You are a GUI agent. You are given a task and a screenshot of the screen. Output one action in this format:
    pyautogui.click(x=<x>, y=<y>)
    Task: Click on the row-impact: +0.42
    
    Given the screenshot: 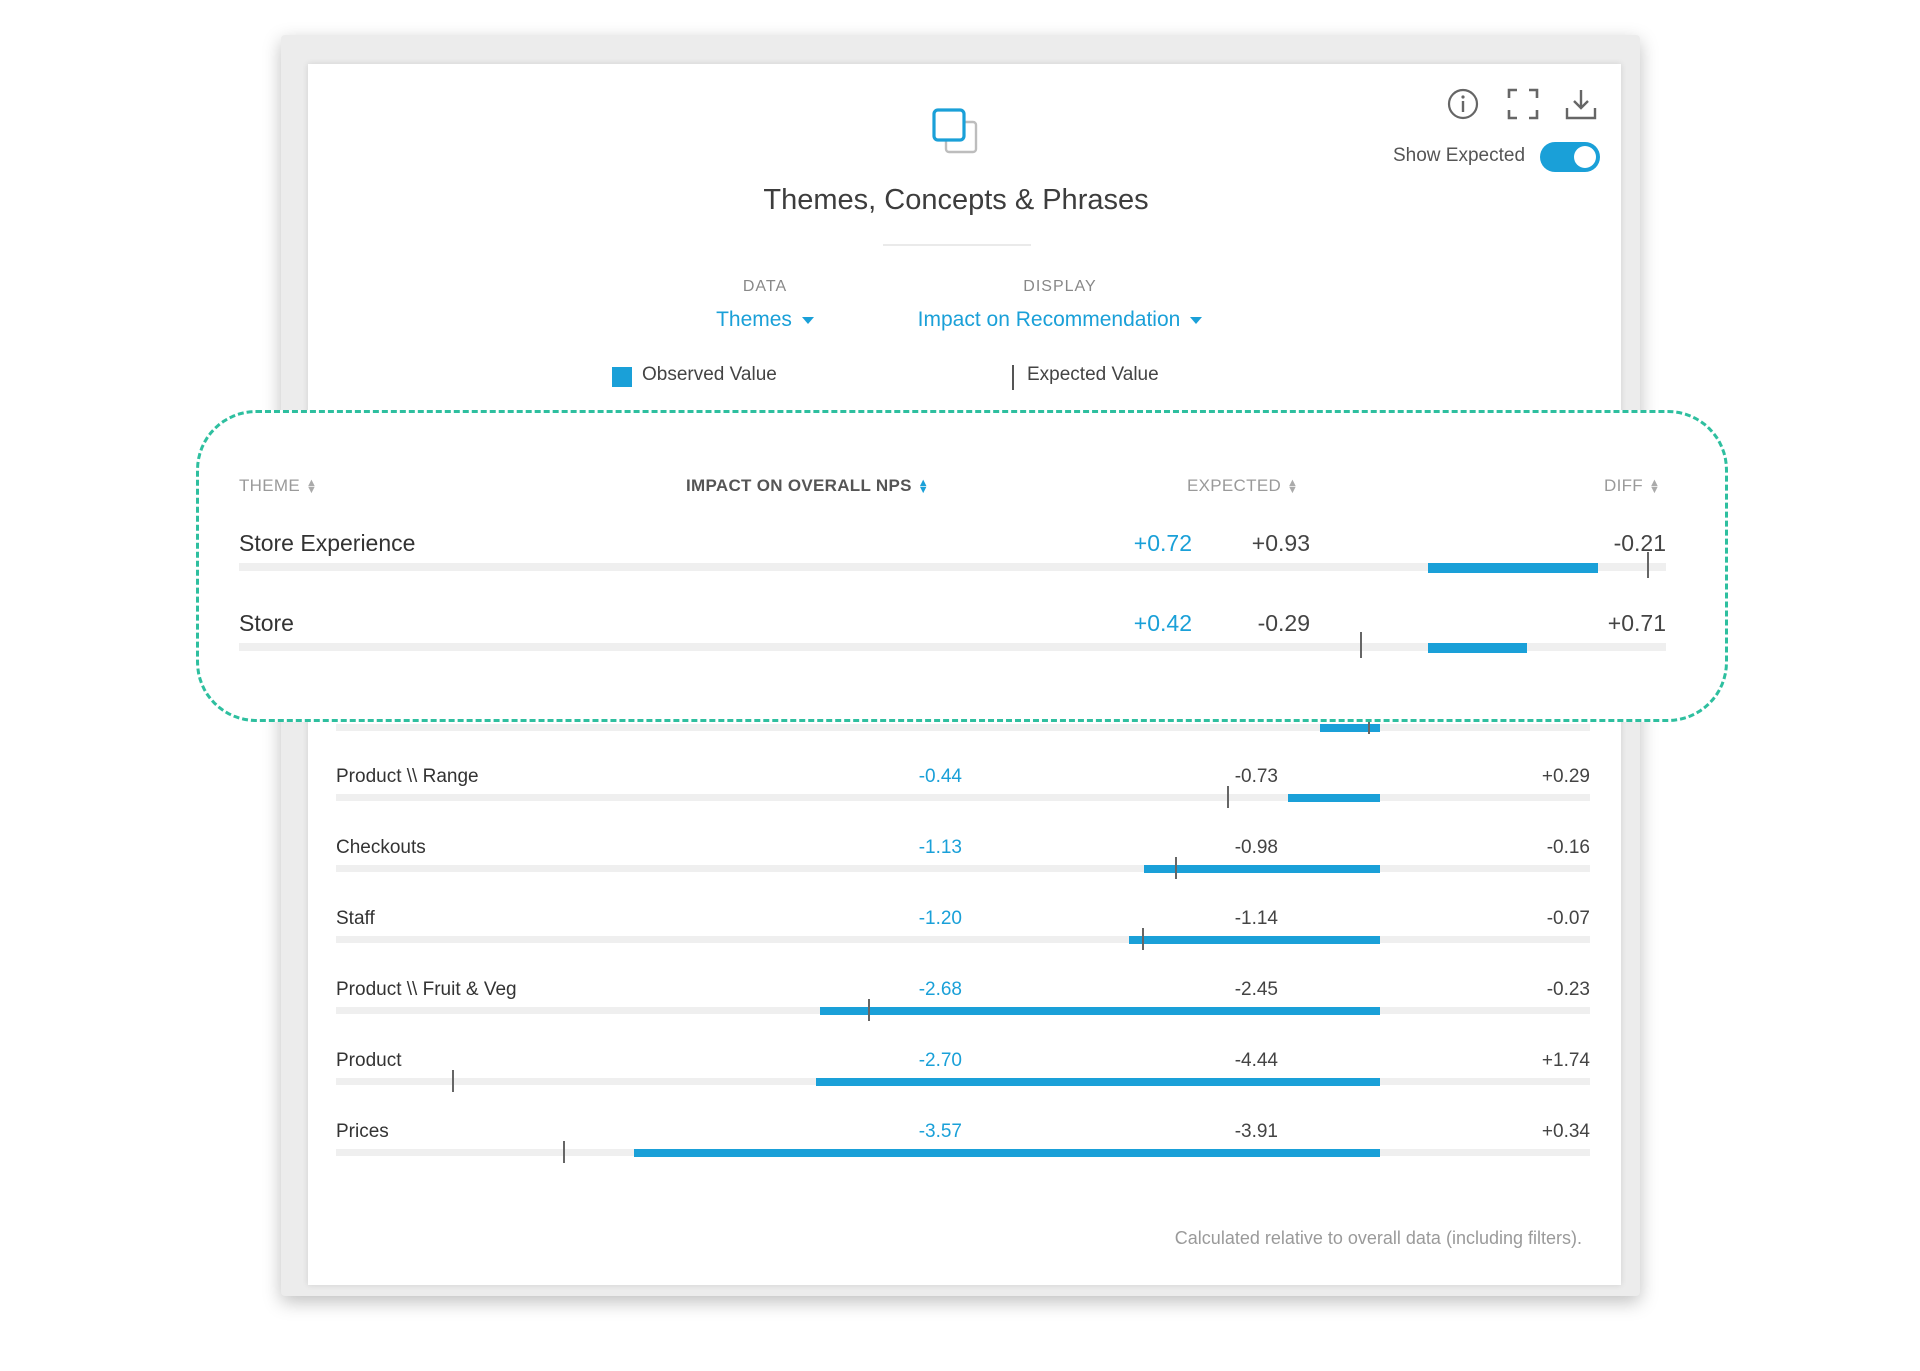 What is the action you would take?
    pyautogui.click(x=1162, y=623)
    